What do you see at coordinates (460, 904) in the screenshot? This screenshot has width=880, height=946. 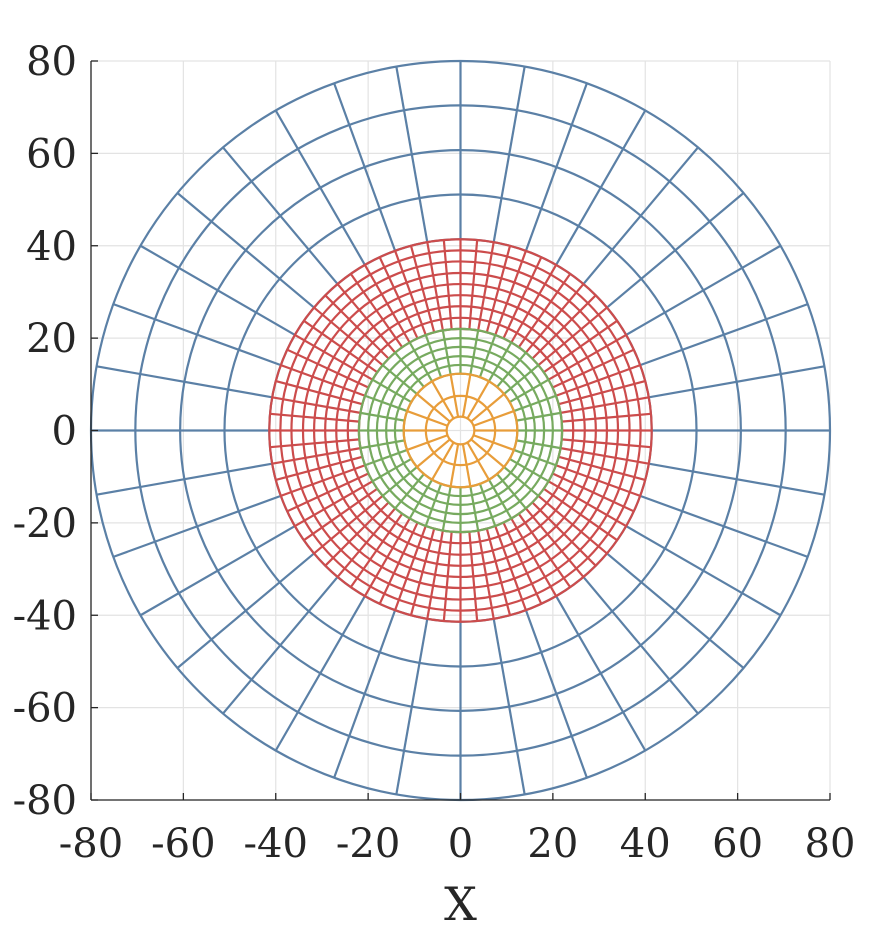 I see `x-axis-title: X` at bounding box center [460, 904].